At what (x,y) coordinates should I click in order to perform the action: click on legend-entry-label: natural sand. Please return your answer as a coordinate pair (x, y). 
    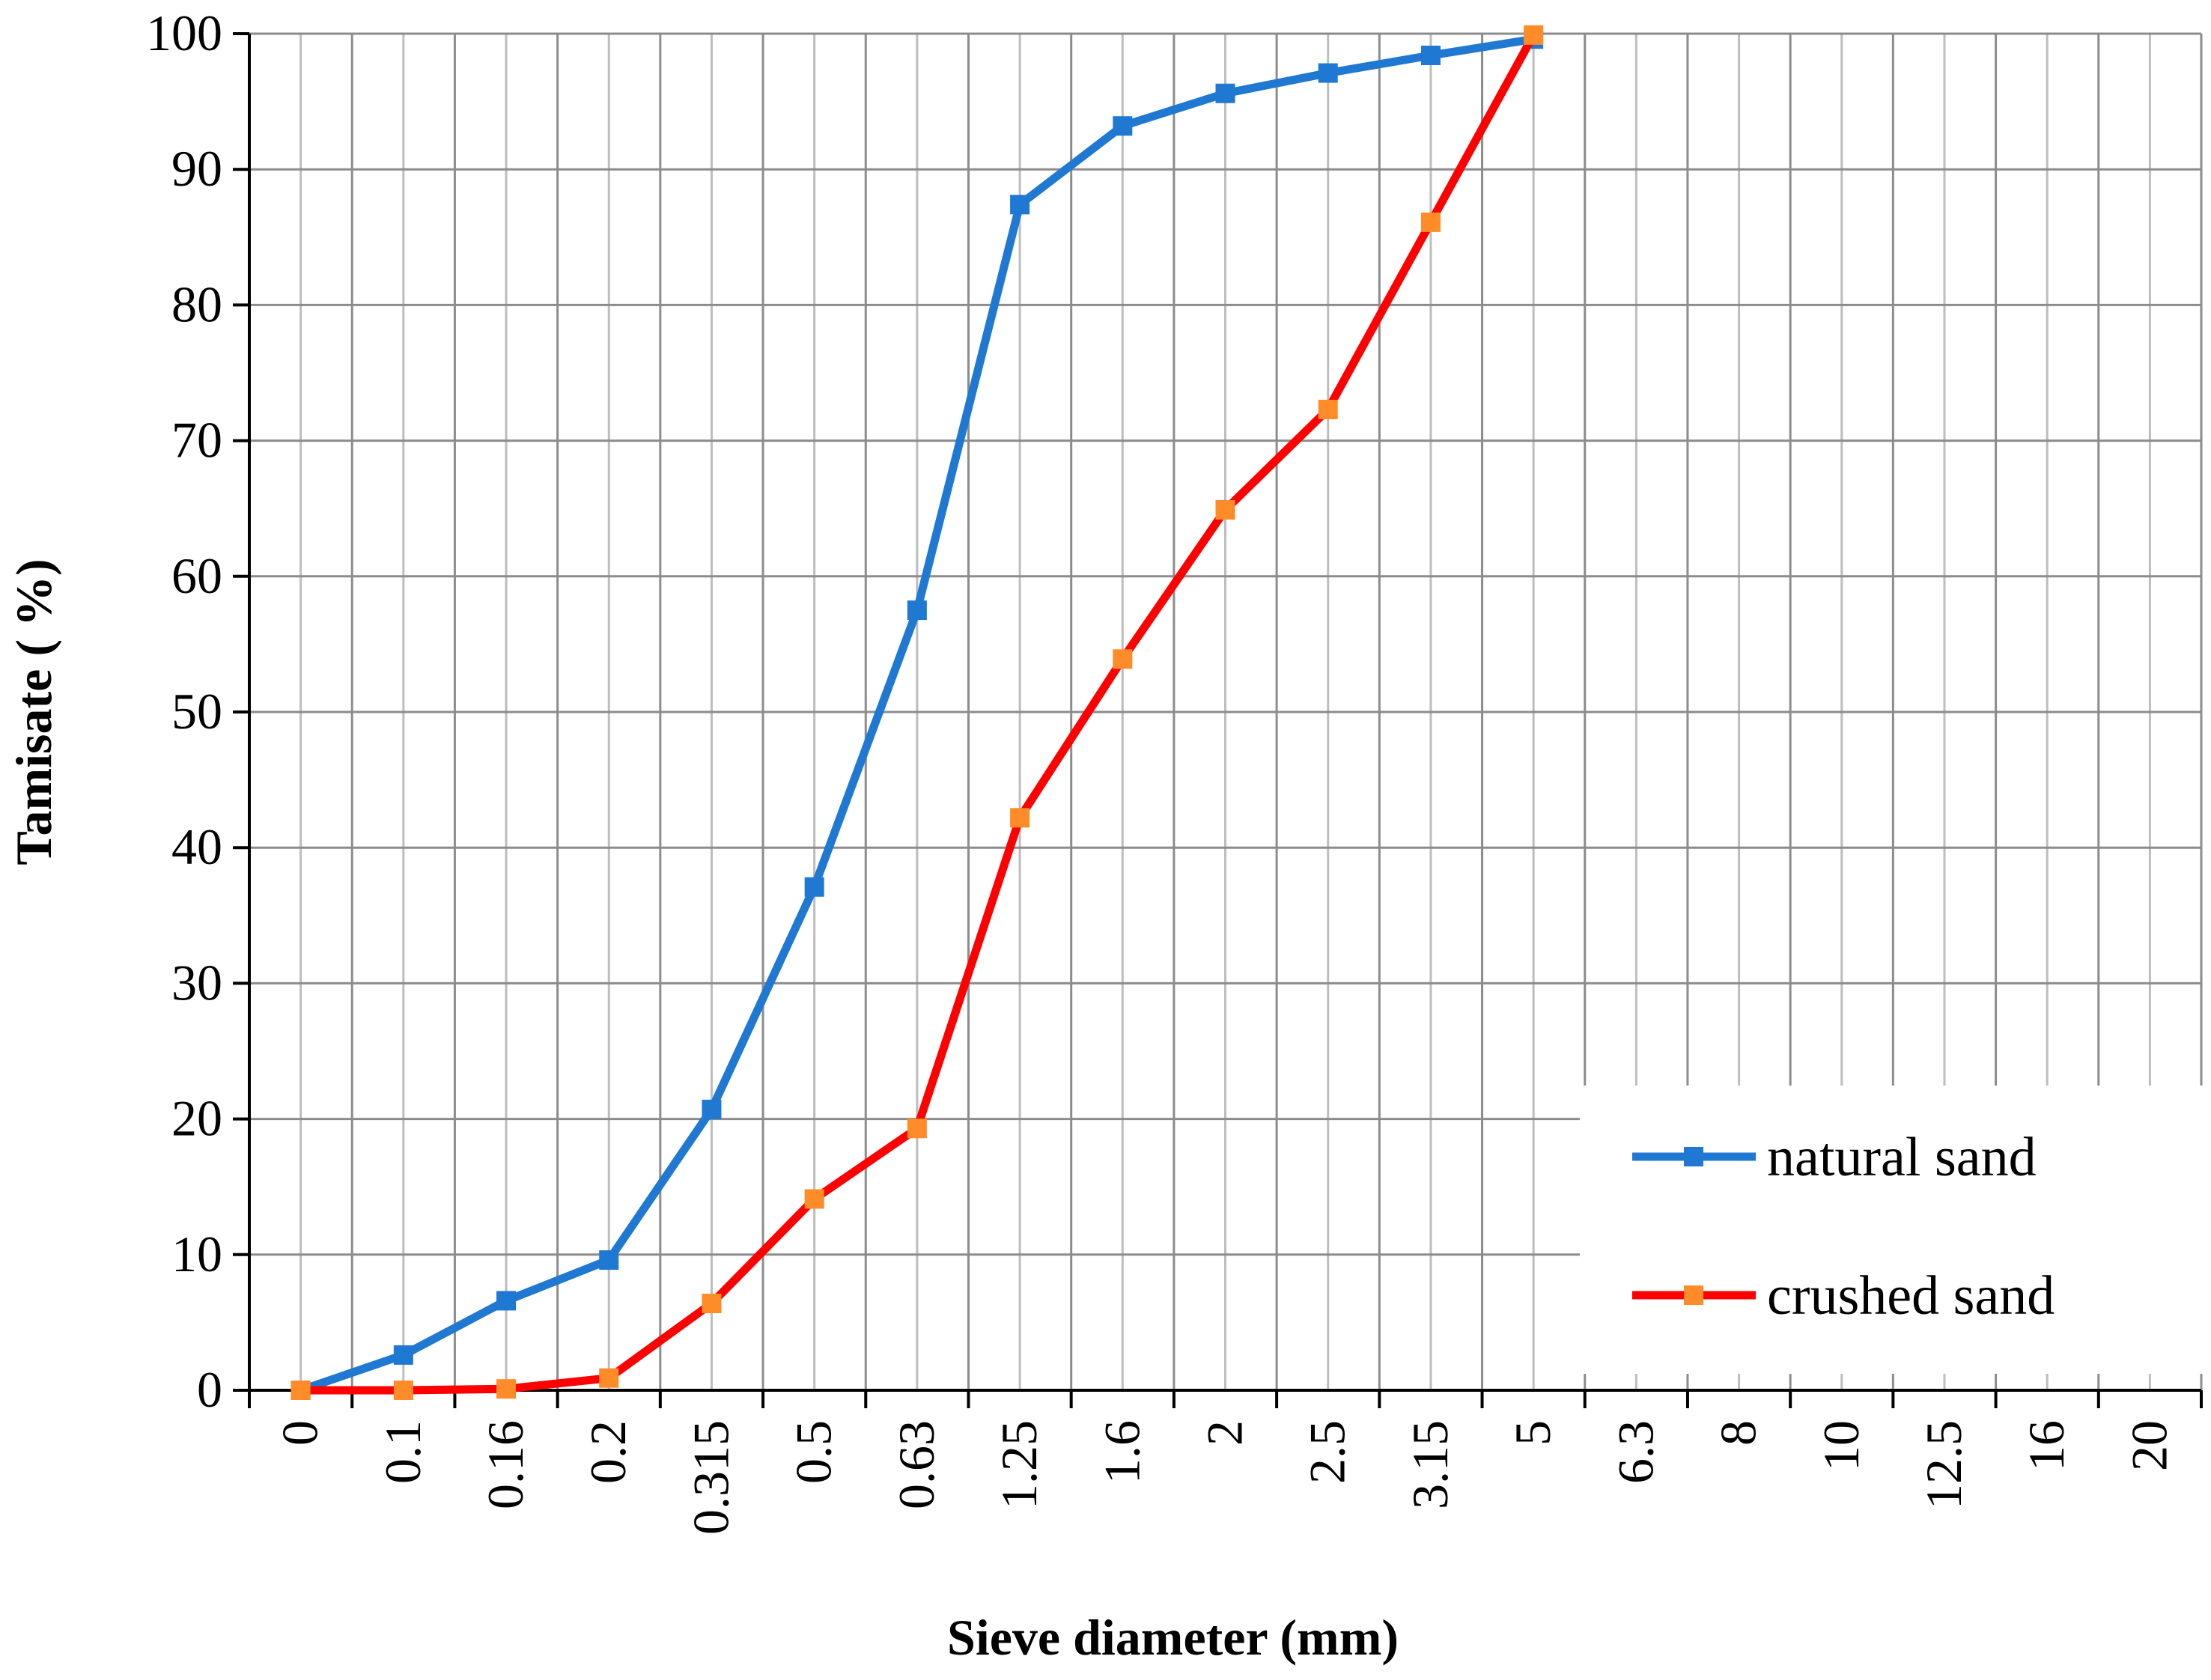
    Looking at the image, I should click on (1902, 1157).